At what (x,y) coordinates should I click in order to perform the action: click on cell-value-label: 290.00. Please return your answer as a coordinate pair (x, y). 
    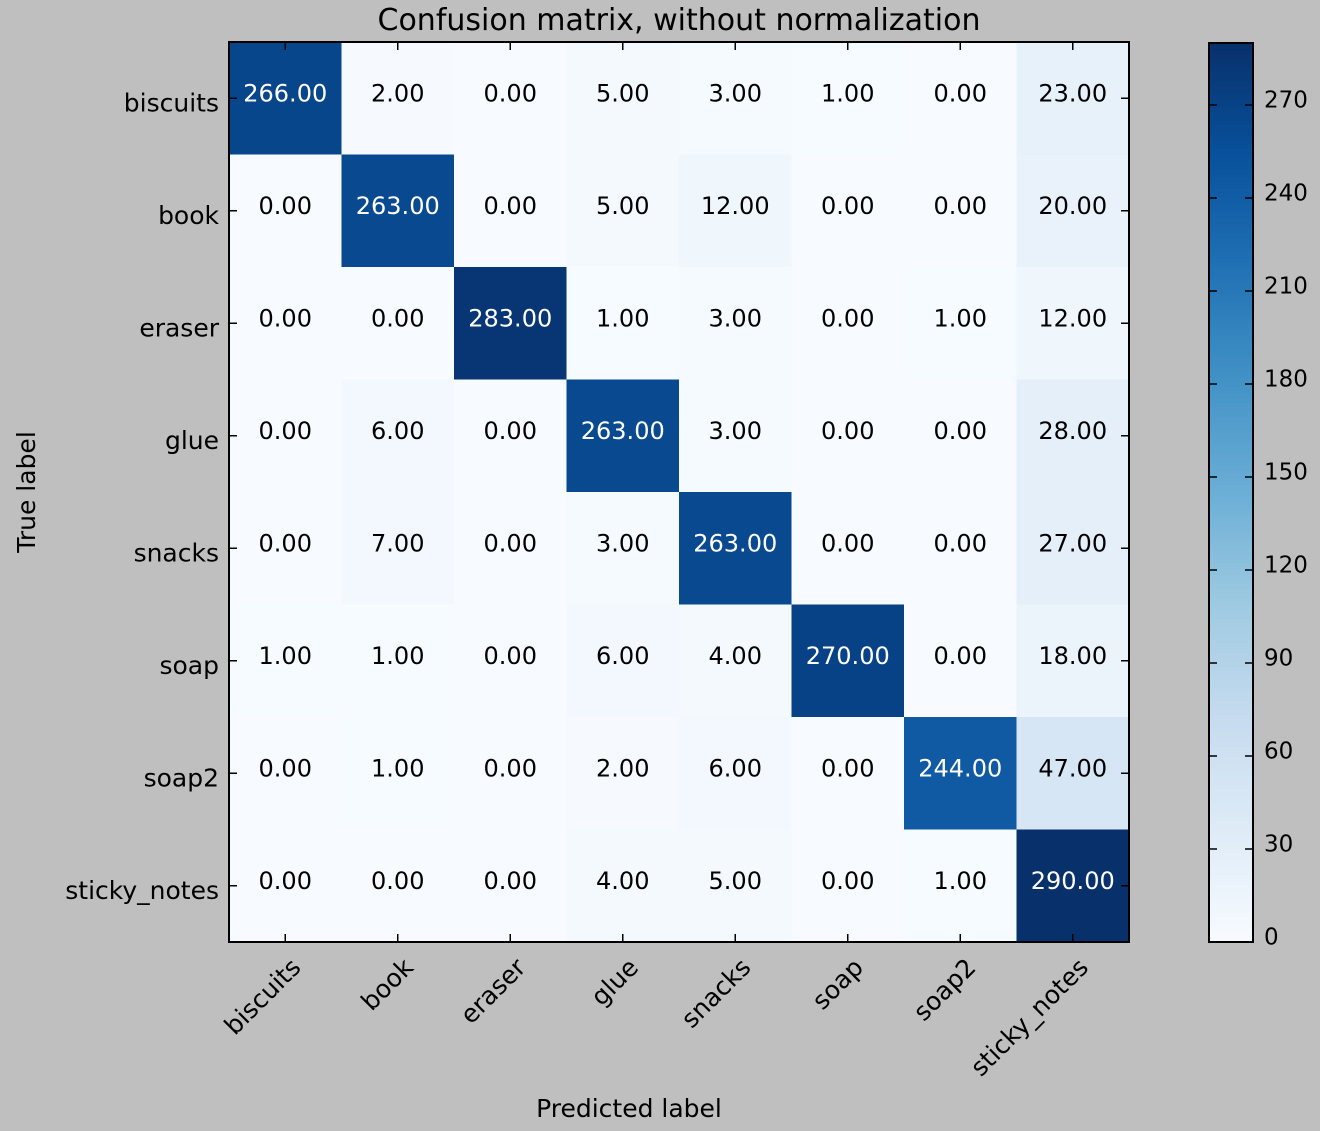
    Looking at the image, I should click on (1073, 881).